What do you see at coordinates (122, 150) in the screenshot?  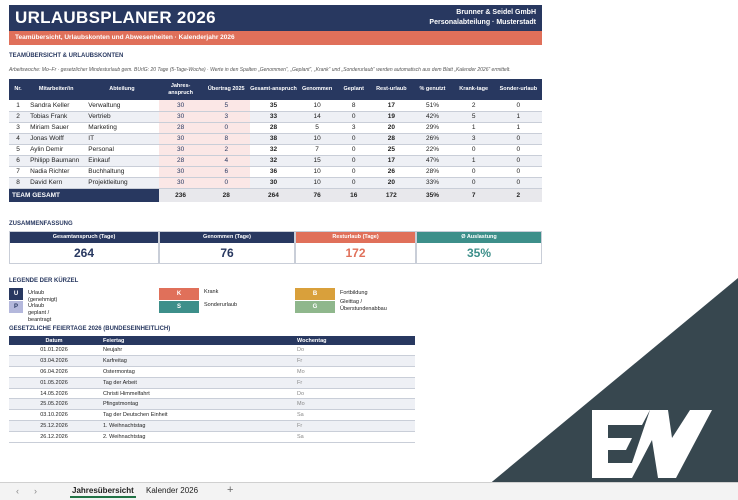 I see `table-cell: Personal` at bounding box center [122, 150].